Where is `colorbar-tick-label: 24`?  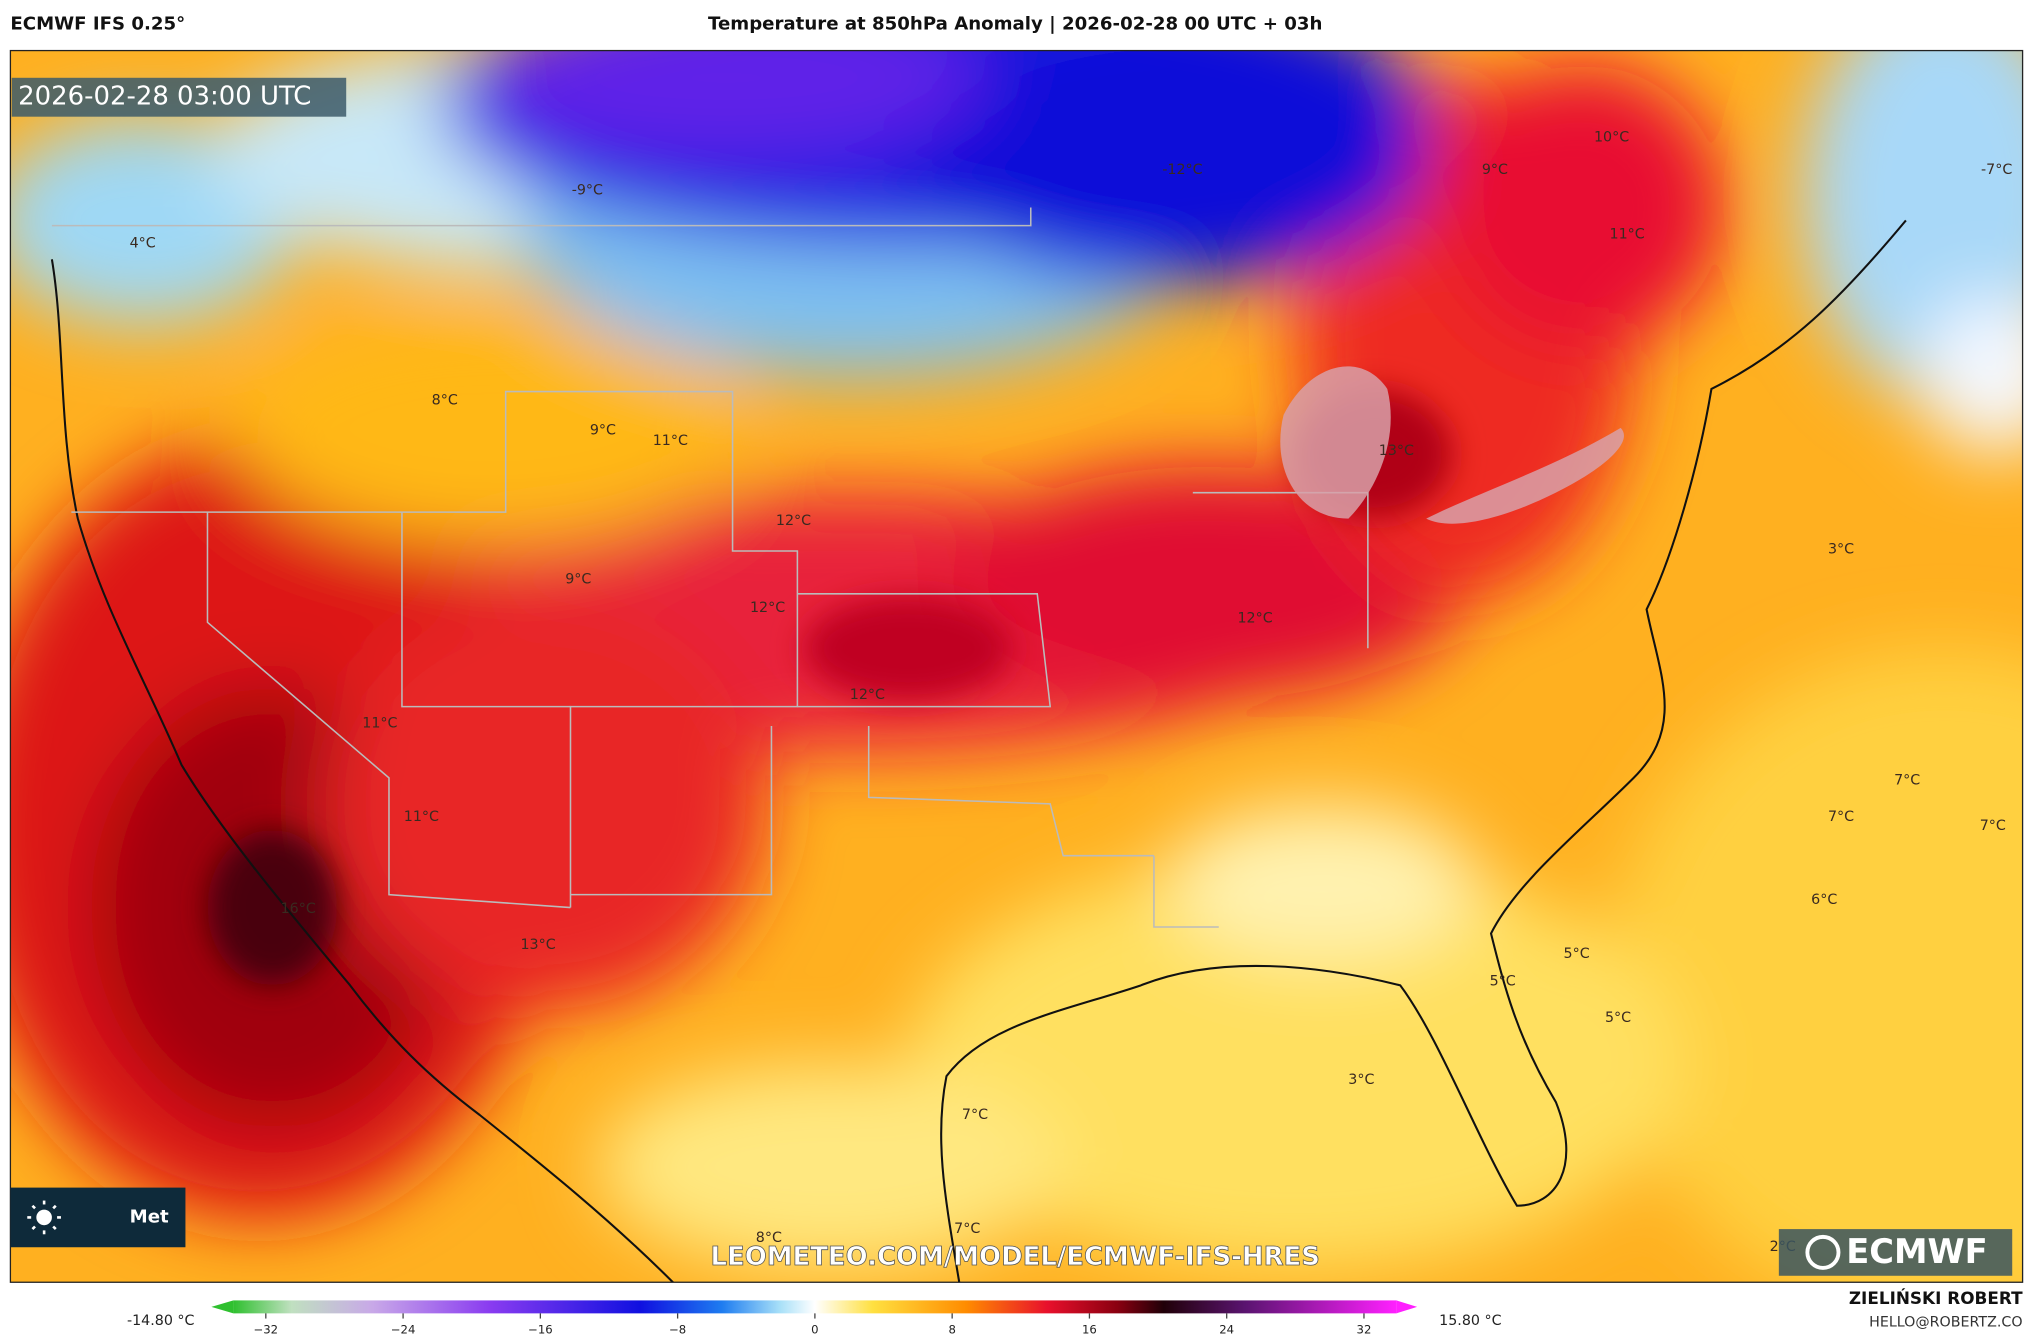
colorbar-tick-label: 24 is located at coordinates (1226, 1330).